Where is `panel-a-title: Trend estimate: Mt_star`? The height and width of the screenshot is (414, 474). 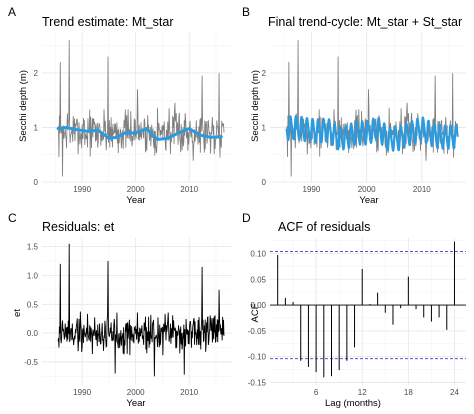
panel-a-title: Trend estimate: Mt_star is located at coordinates (108, 22).